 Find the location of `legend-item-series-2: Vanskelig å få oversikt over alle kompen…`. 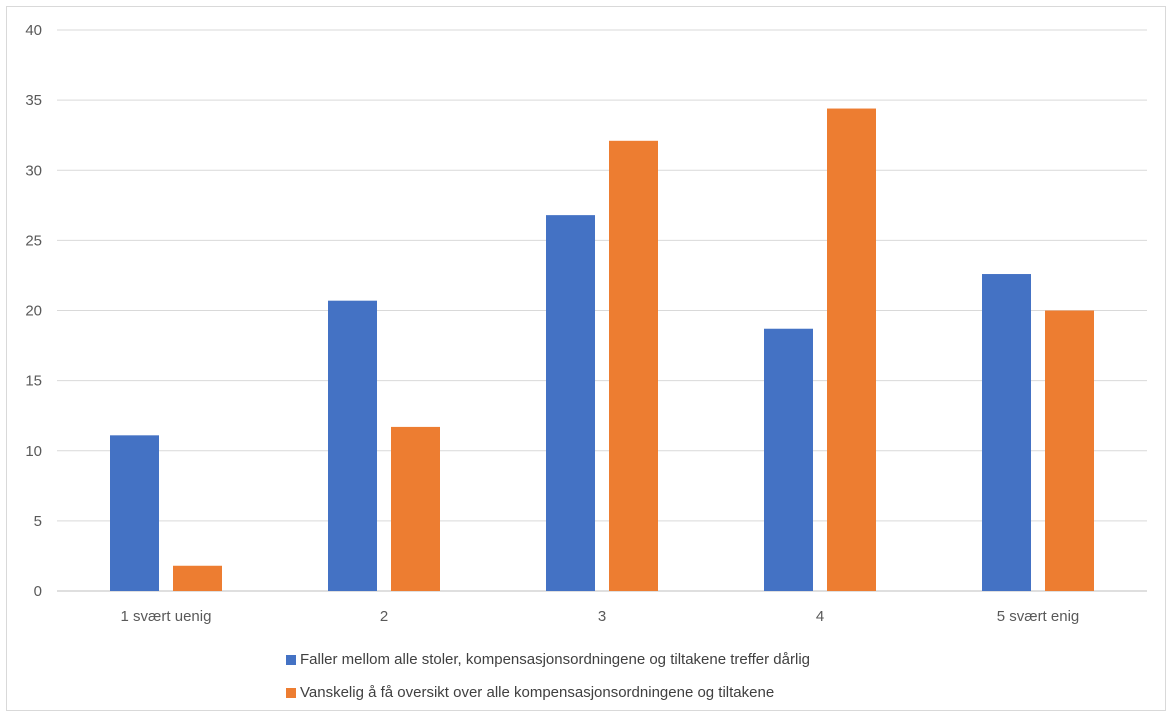

legend-item-series-2: Vanskelig å få oversikt over alle kompen… is located at coordinates (530, 692).